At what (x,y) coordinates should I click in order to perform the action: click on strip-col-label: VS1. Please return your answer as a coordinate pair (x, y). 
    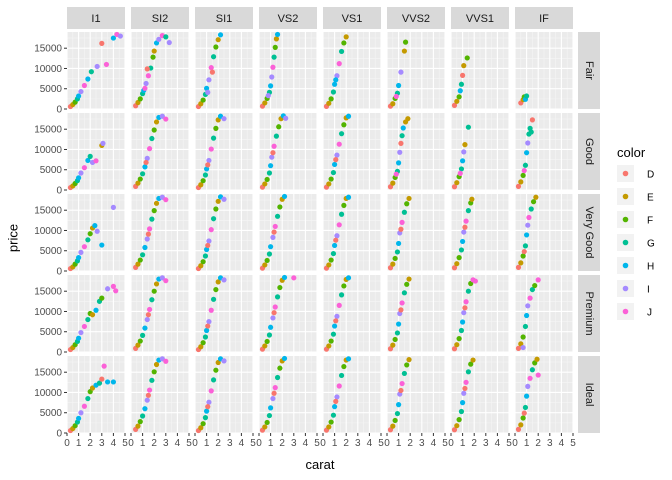
    Looking at the image, I should click on (352, 19).